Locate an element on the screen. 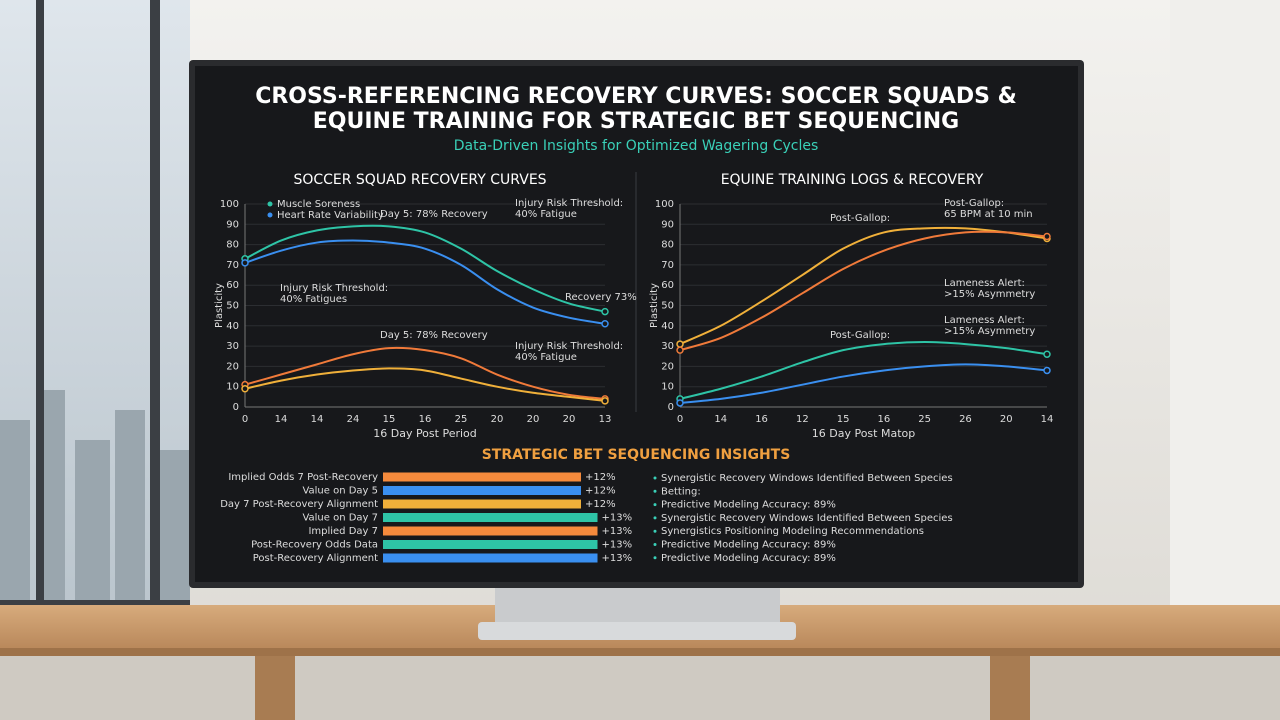 The height and width of the screenshot is (720, 1280). annotation: 40% Fatigue is located at coordinates (546, 357).